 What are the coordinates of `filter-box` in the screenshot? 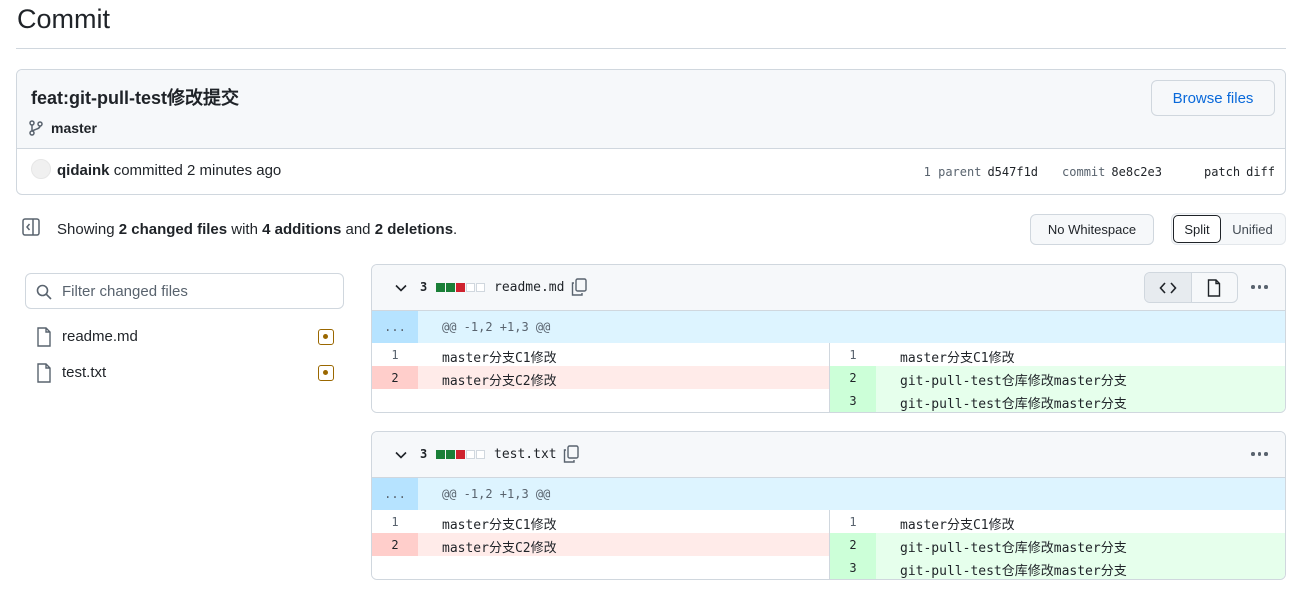 It's located at (184, 291).